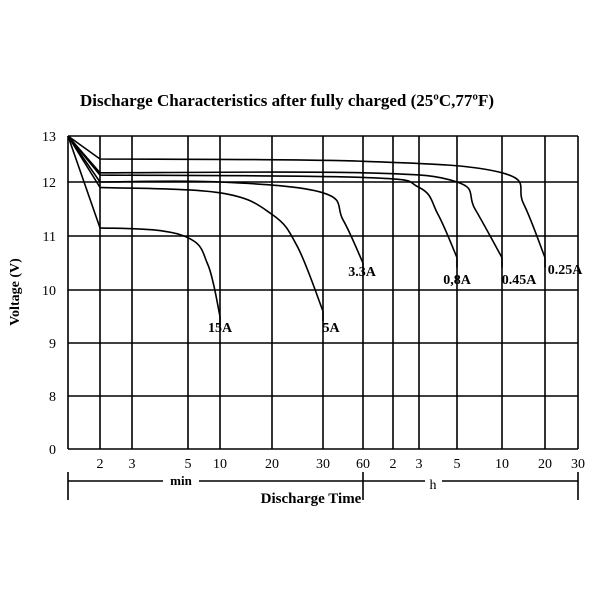 This screenshot has width=600, height=600. Describe the element at coordinates (457, 280) in the screenshot. I see `series-label-0,8A: 0,8A` at that location.